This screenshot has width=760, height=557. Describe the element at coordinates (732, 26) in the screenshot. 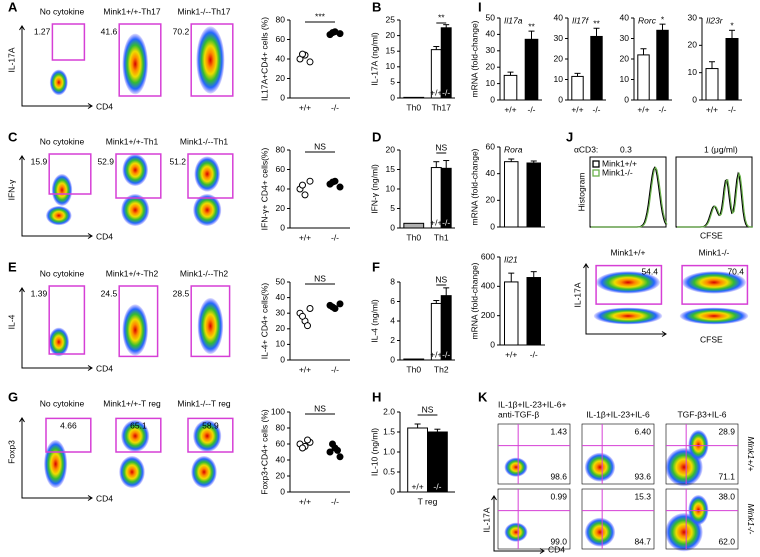

I see `annotation: *` at that location.